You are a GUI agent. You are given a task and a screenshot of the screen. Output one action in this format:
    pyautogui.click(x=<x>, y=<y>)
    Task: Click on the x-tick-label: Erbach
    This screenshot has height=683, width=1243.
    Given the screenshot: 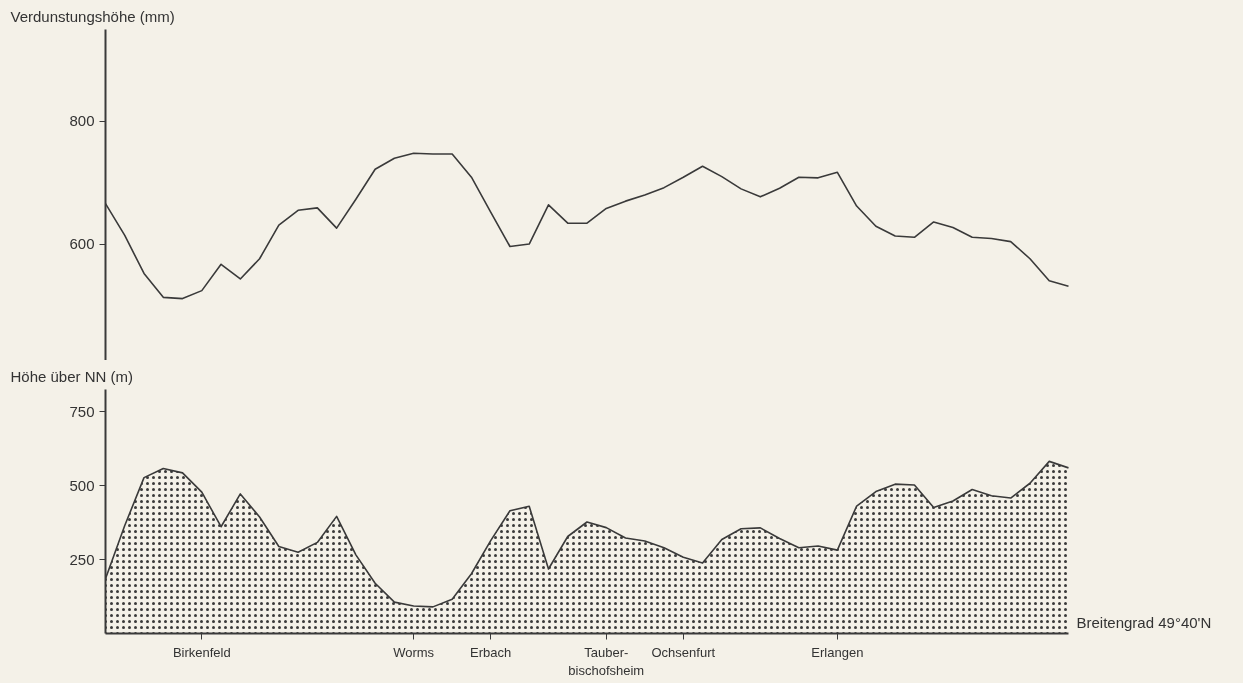 What is the action you would take?
    pyautogui.click(x=491, y=652)
    